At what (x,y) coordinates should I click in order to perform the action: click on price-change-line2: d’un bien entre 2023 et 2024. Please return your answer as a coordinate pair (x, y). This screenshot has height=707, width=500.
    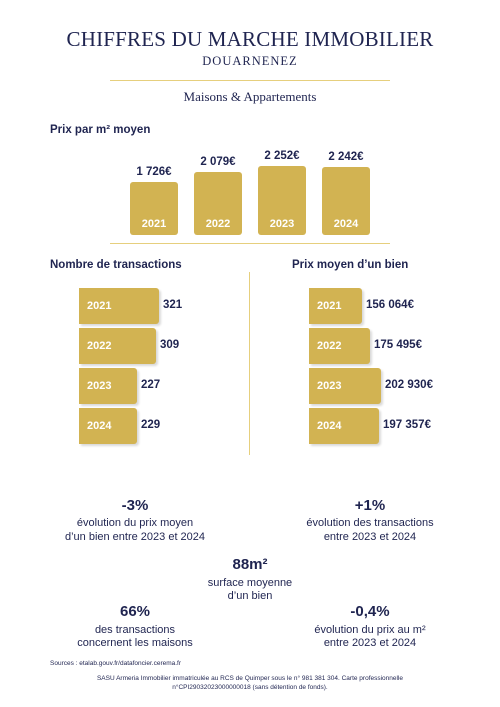
    Looking at the image, I should click on (135, 537).